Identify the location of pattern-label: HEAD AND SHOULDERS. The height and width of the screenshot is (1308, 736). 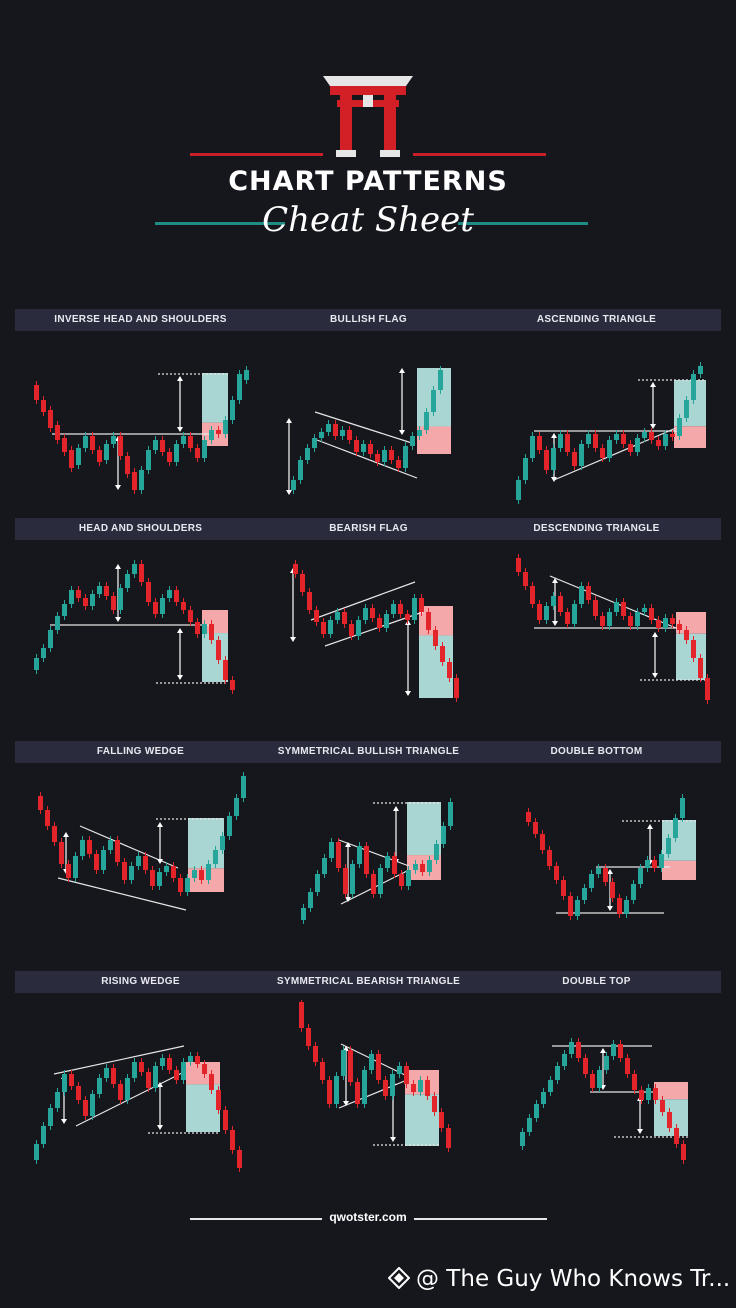
(140, 528).